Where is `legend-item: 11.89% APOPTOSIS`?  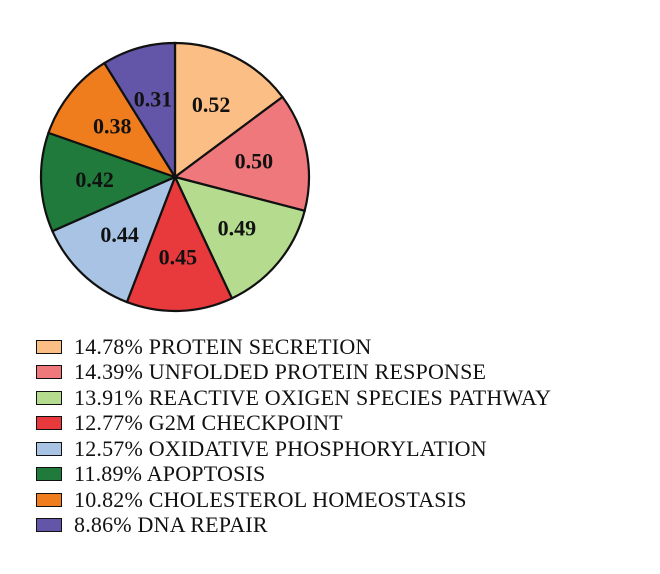 legend-item: 11.89% APOPTOSIS is located at coordinates (293, 474).